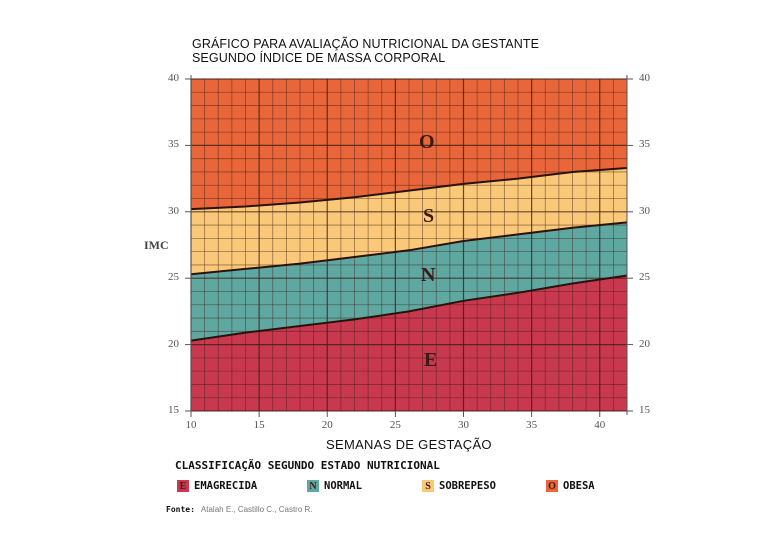 This screenshot has height=543, width=768. I want to click on x-tick-label: 10, so click(191, 425).